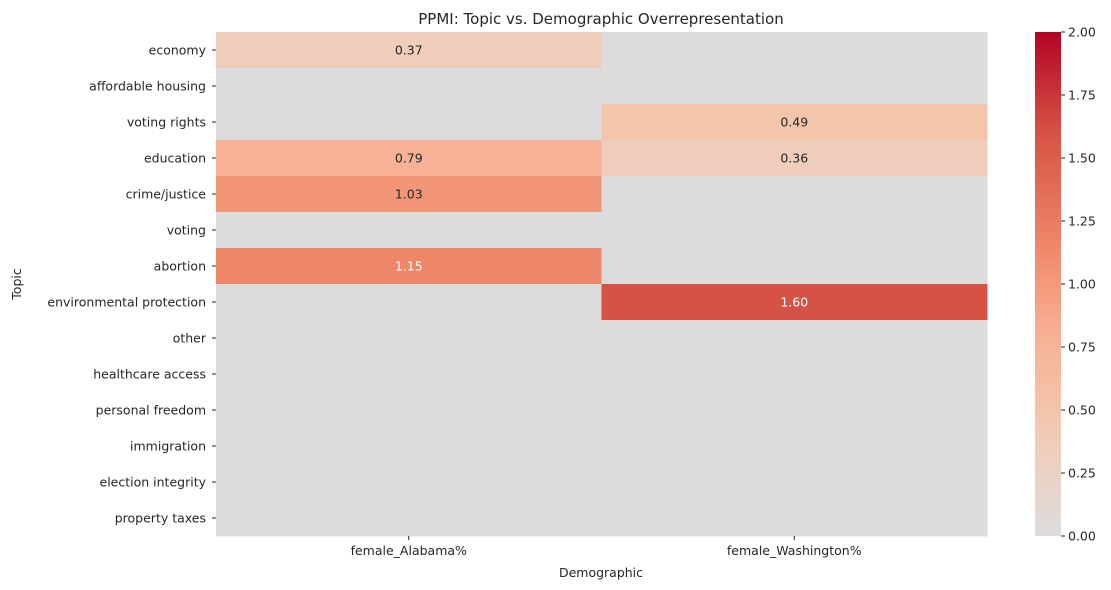  What do you see at coordinates (1082, 221) in the screenshot?
I see `colorbar-tick-label: 1.25` at bounding box center [1082, 221].